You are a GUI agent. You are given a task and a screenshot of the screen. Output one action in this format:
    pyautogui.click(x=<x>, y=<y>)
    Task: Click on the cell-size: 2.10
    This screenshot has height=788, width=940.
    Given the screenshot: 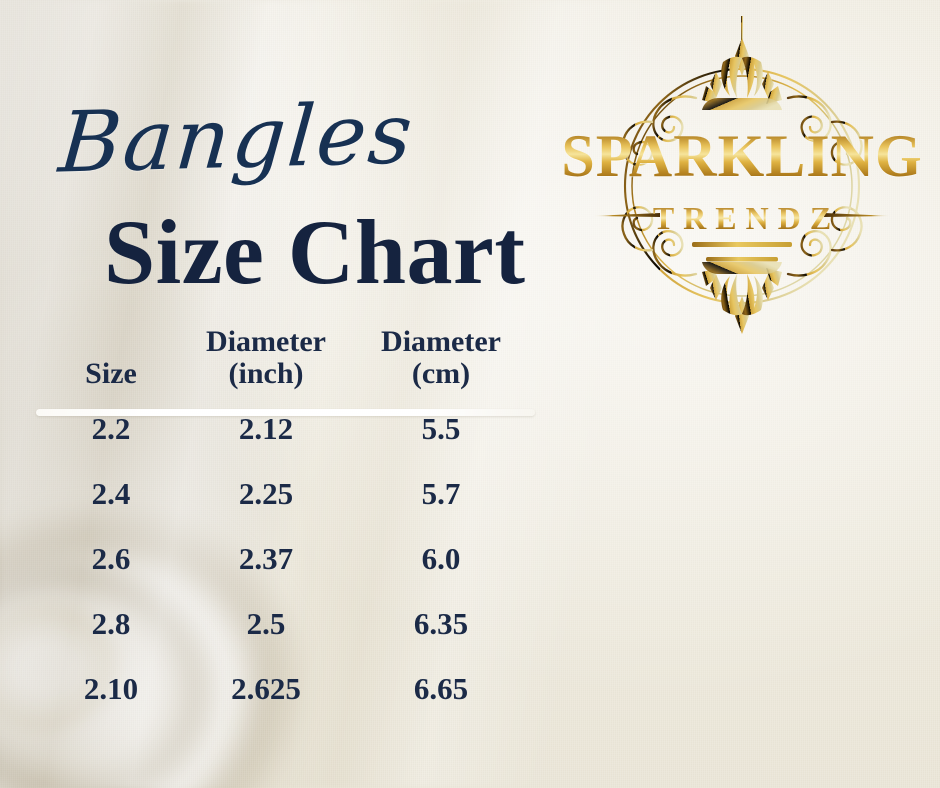 What is the action you would take?
    pyautogui.click(x=111, y=688)
    